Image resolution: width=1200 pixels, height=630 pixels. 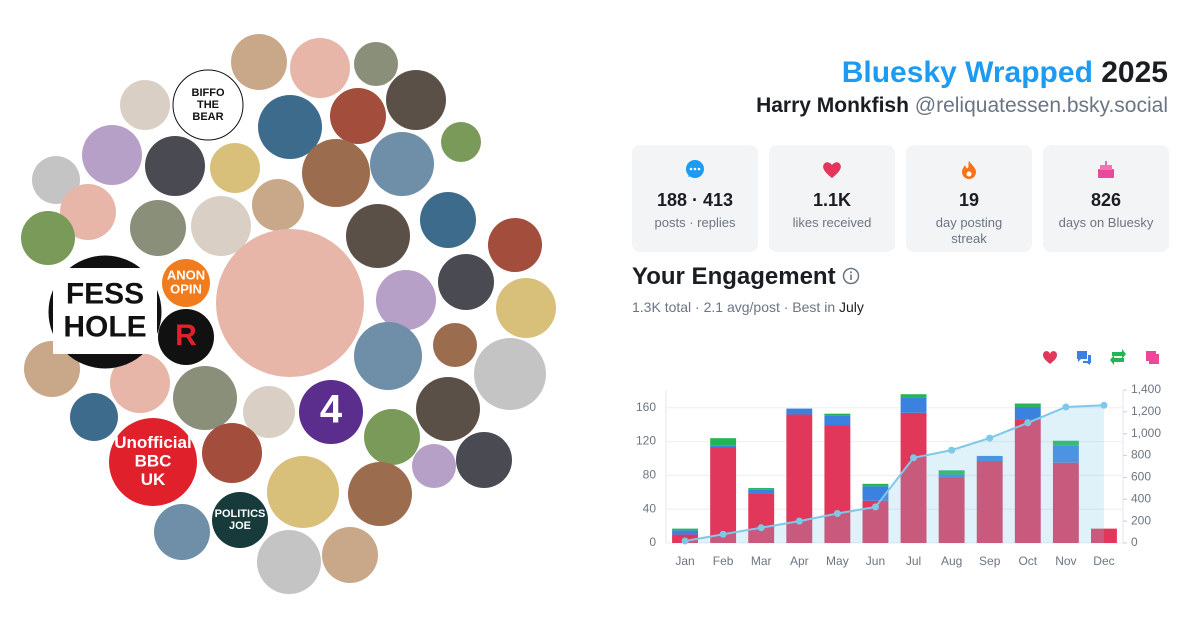 What do you see at coordinates (1134, 542) in the screenshot?
I see `y2-tick-label: 0` at bounding box center [1134, 542].